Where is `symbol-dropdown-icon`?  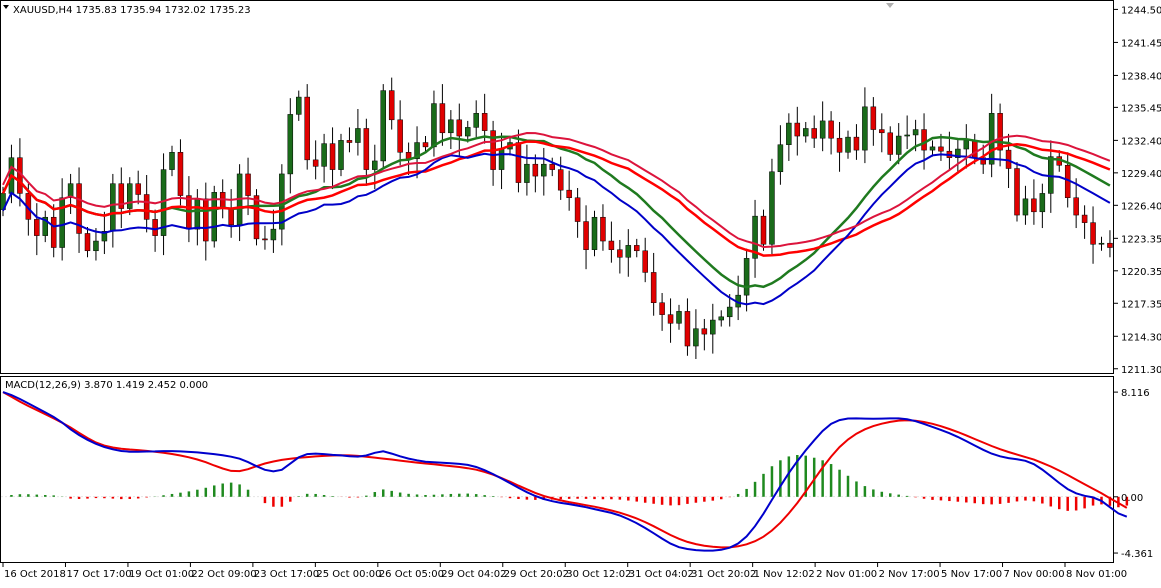
symbol-dropdown-icon is located at coordinates (6, 7).